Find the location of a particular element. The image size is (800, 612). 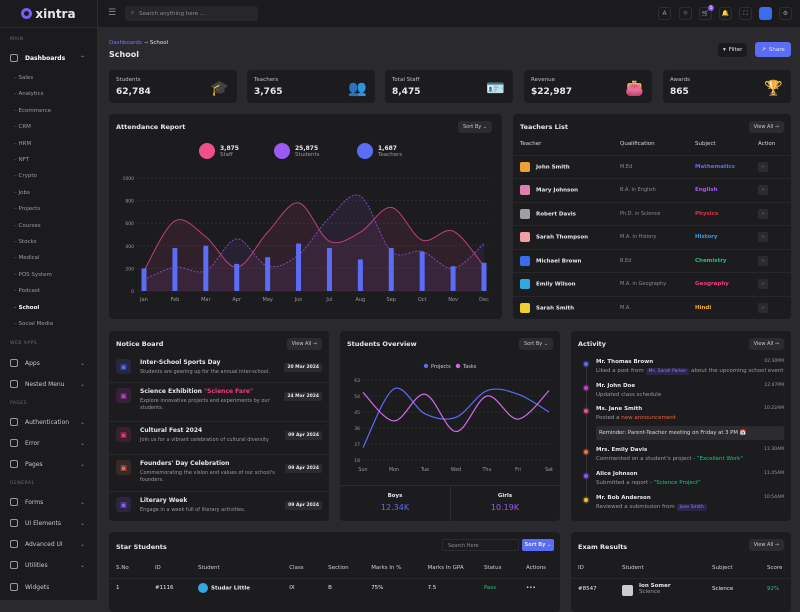

sidebar-item-ecommerce: Ecommerce is located at coordinates (33, 111).